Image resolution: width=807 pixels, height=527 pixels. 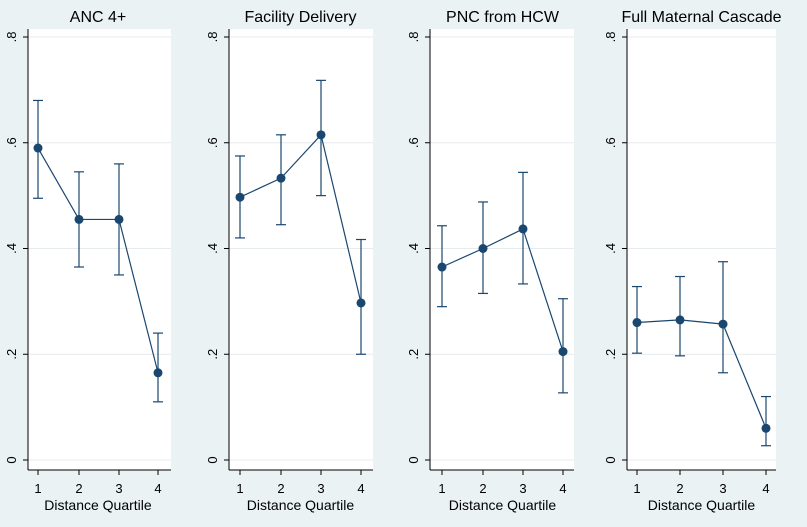 What do you see at coordinates (300, 17) in the screenshot?
I see `chart-title: Facility Delivery` at bounding box center [300, 17].